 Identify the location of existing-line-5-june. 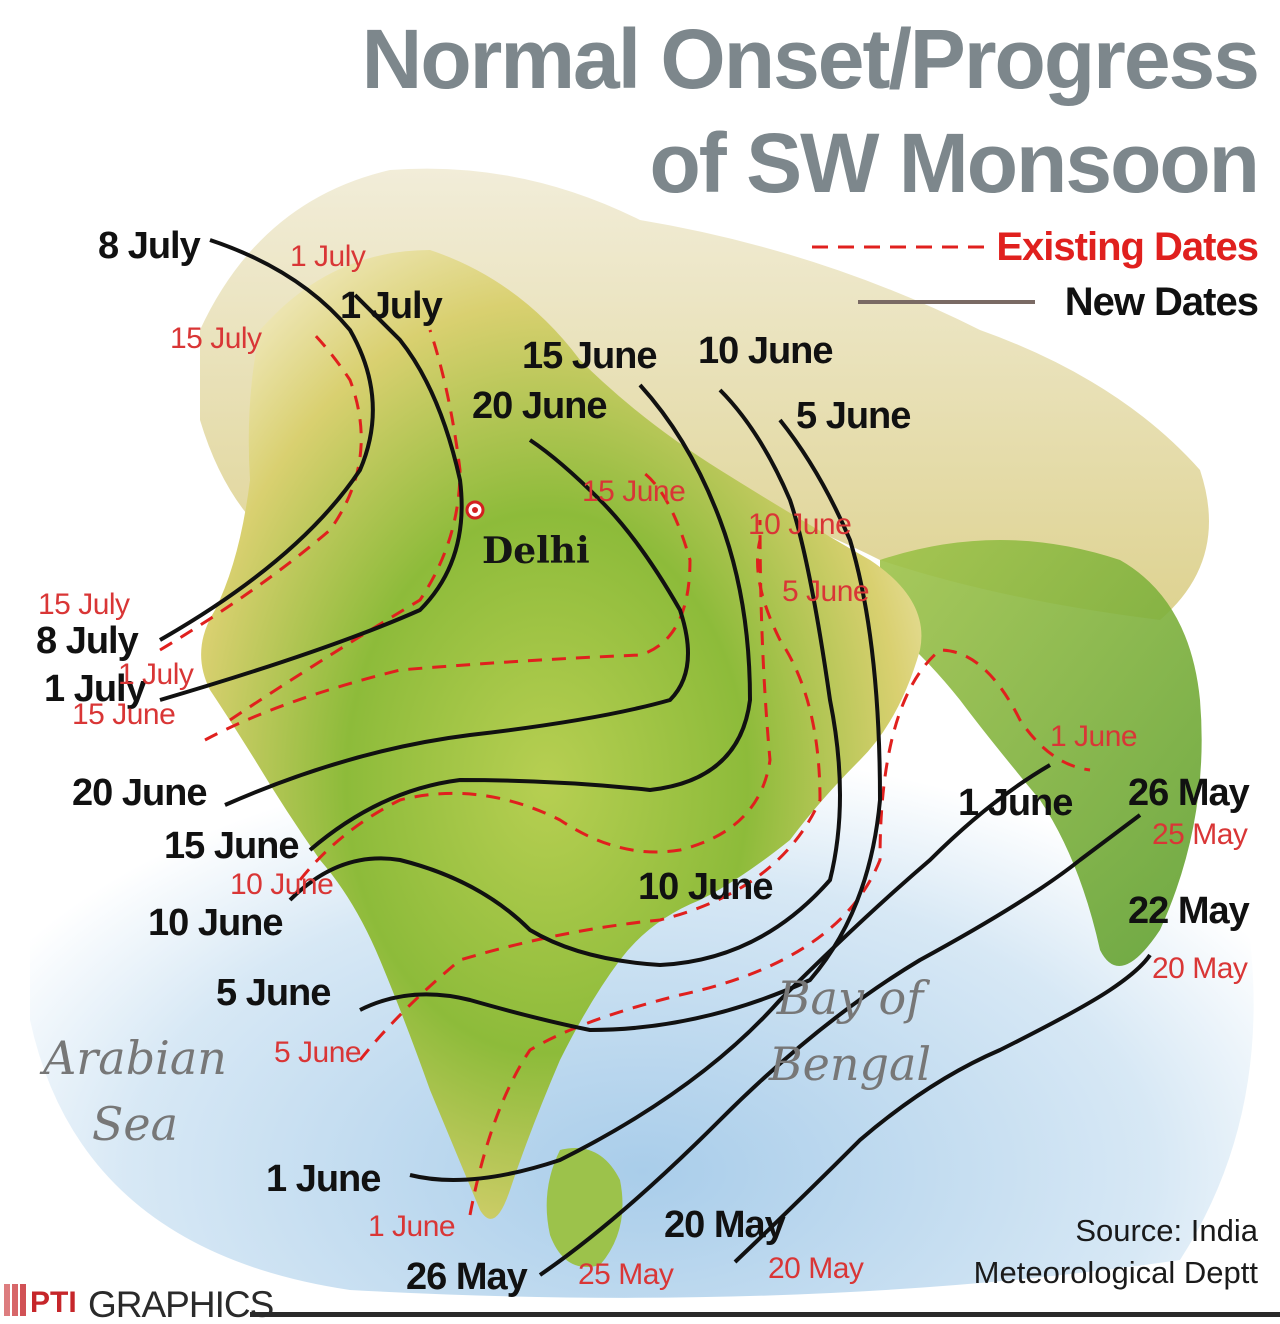
(590, 800).